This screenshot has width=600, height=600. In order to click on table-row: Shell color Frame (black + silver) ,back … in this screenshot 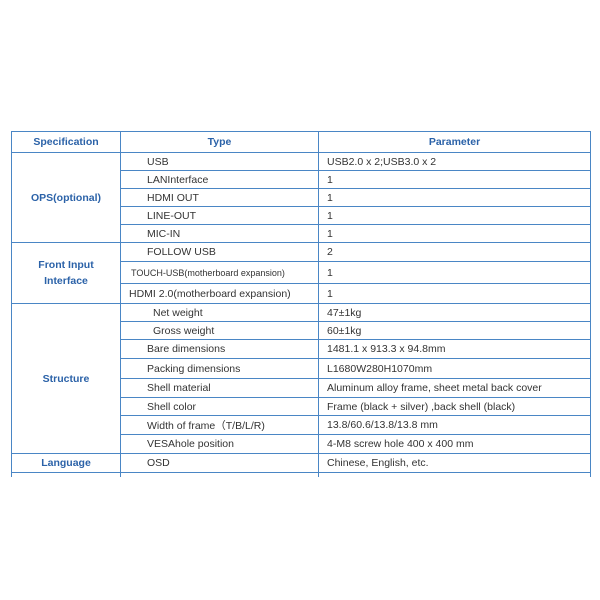, I will do `click(301, 406)`.